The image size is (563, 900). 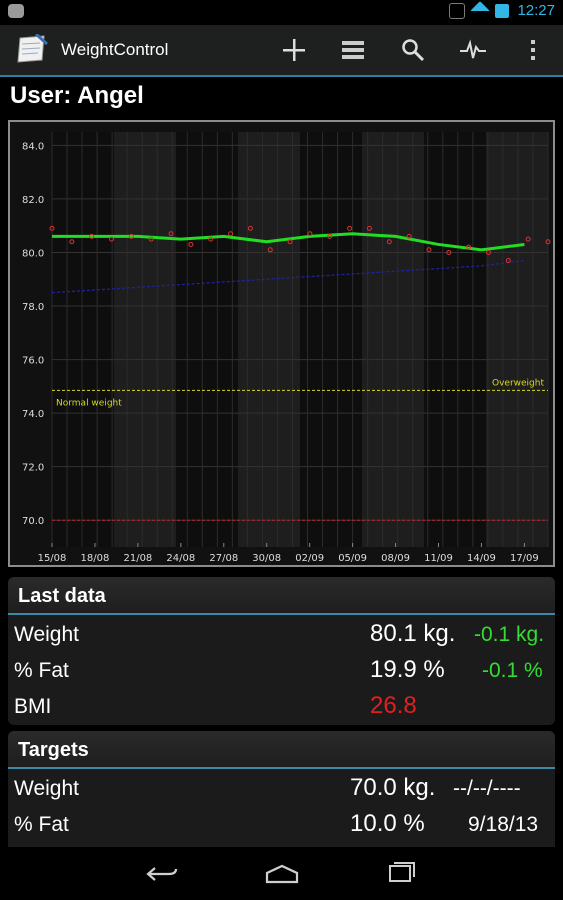 I want to click on target-trend-line, so click(x=288, y=276).